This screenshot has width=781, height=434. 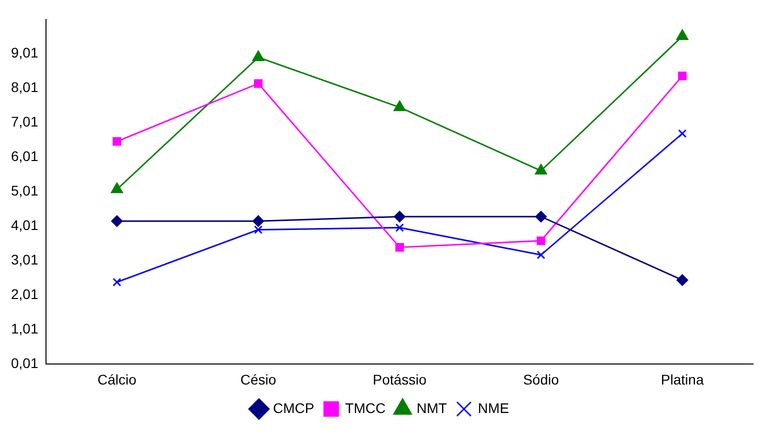 What do you see at coordinates (258, 379) in the screenshot?
I see `x-tick-label: Césio` at bounding box center [258, 379].